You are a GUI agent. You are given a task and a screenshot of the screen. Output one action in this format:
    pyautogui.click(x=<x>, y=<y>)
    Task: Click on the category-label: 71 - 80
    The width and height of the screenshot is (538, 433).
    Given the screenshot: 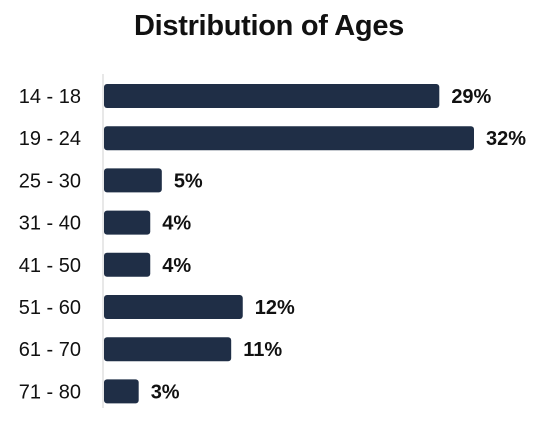 What is the action you would take?
    pyautogui.click(x=50, y=392)
    